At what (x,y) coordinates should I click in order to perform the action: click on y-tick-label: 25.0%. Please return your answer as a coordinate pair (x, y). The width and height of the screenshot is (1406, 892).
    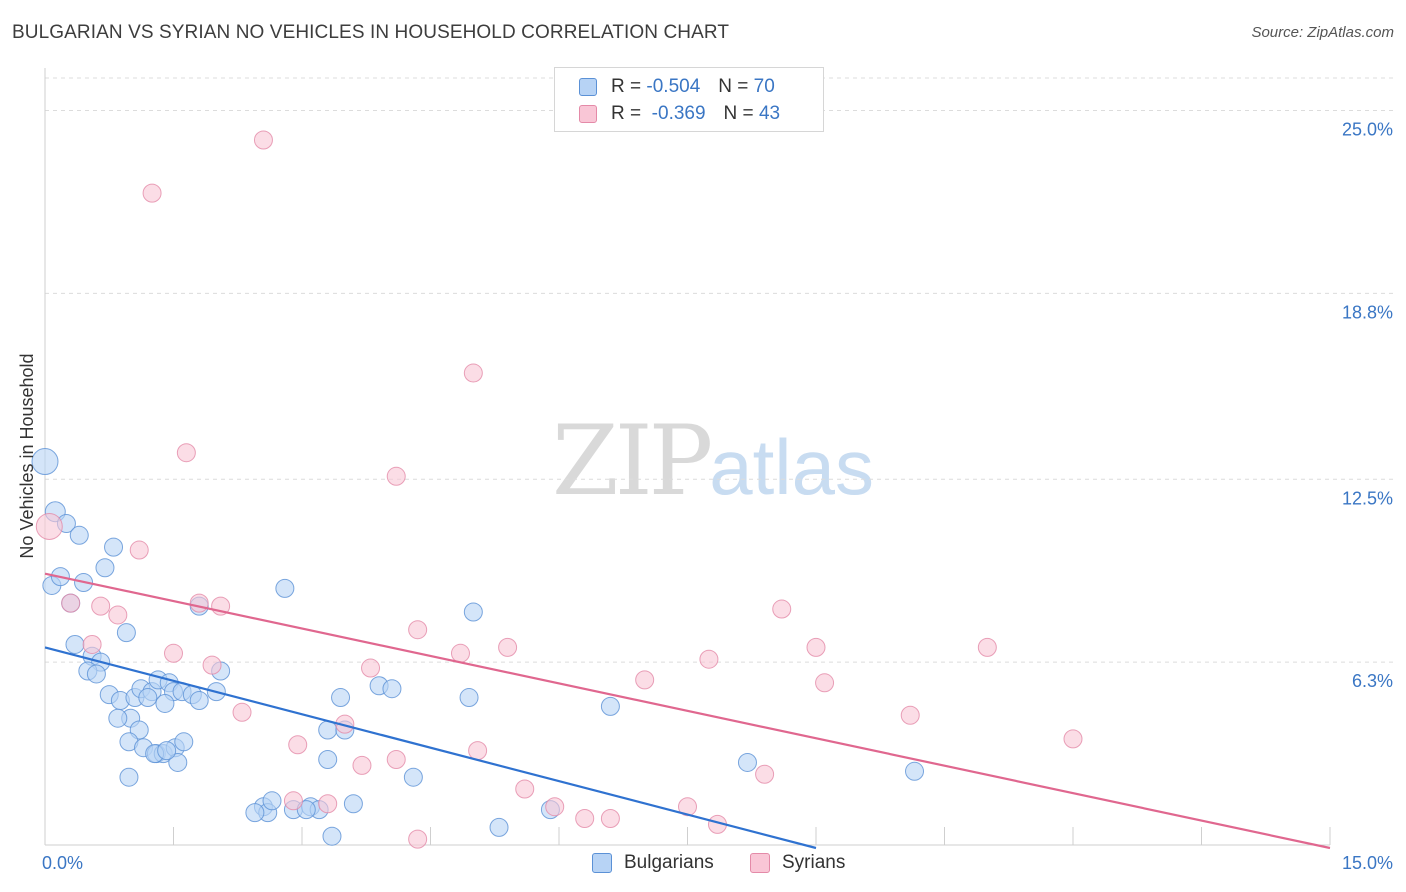
    Looking at the image, I should click on (1367, 130).